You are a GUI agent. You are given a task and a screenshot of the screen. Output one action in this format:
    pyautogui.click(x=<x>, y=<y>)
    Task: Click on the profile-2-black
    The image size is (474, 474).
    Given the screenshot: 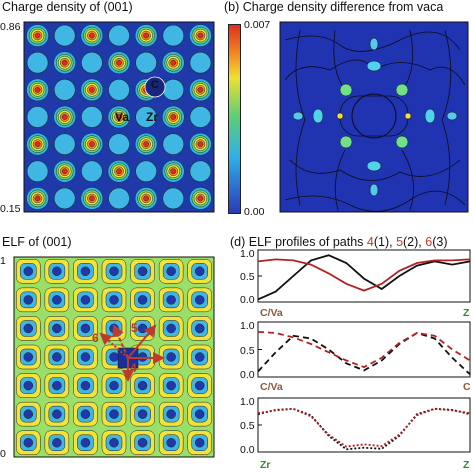 What is the action you would take?
    pyautogui.click(x=364, y=353)
    